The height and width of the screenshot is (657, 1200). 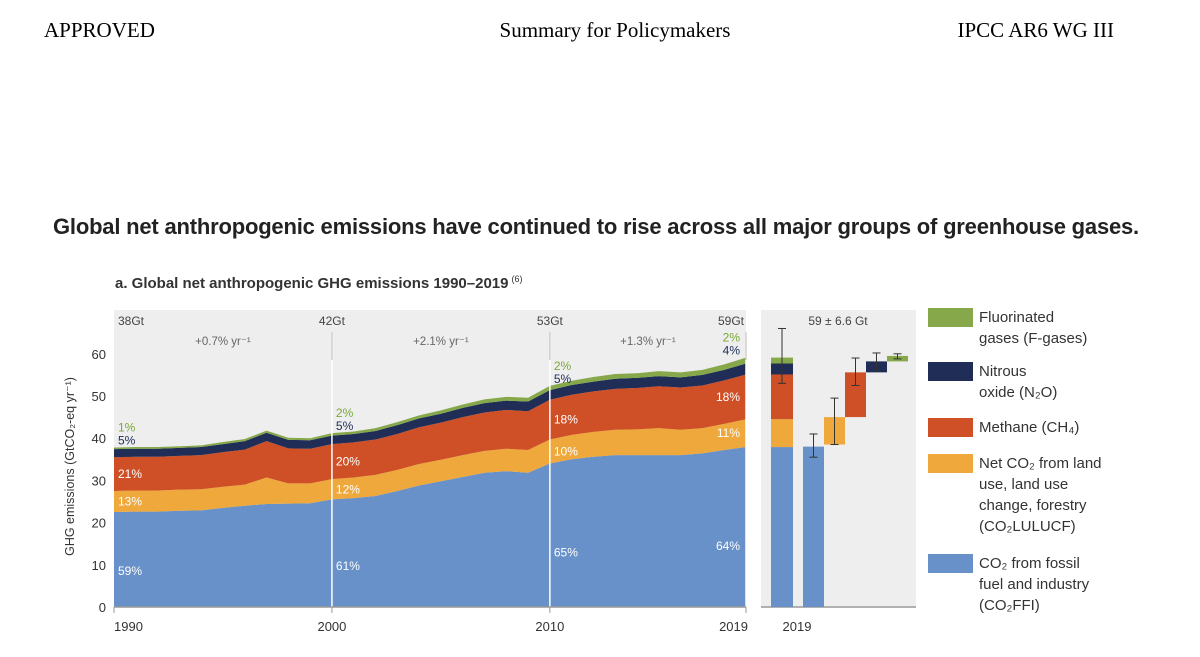 What do you see at coordinates (1003, 371) in the screenshot?
I see `legend-label-1-0: Nitrous` at bounding box center [1003, 371].